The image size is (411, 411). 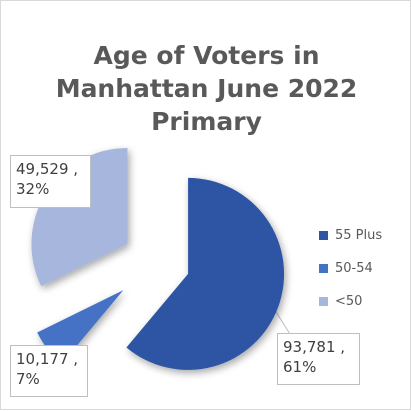 I want to click on data-label-50-54: 10,177 , 7%, so click(x=49, y=371).